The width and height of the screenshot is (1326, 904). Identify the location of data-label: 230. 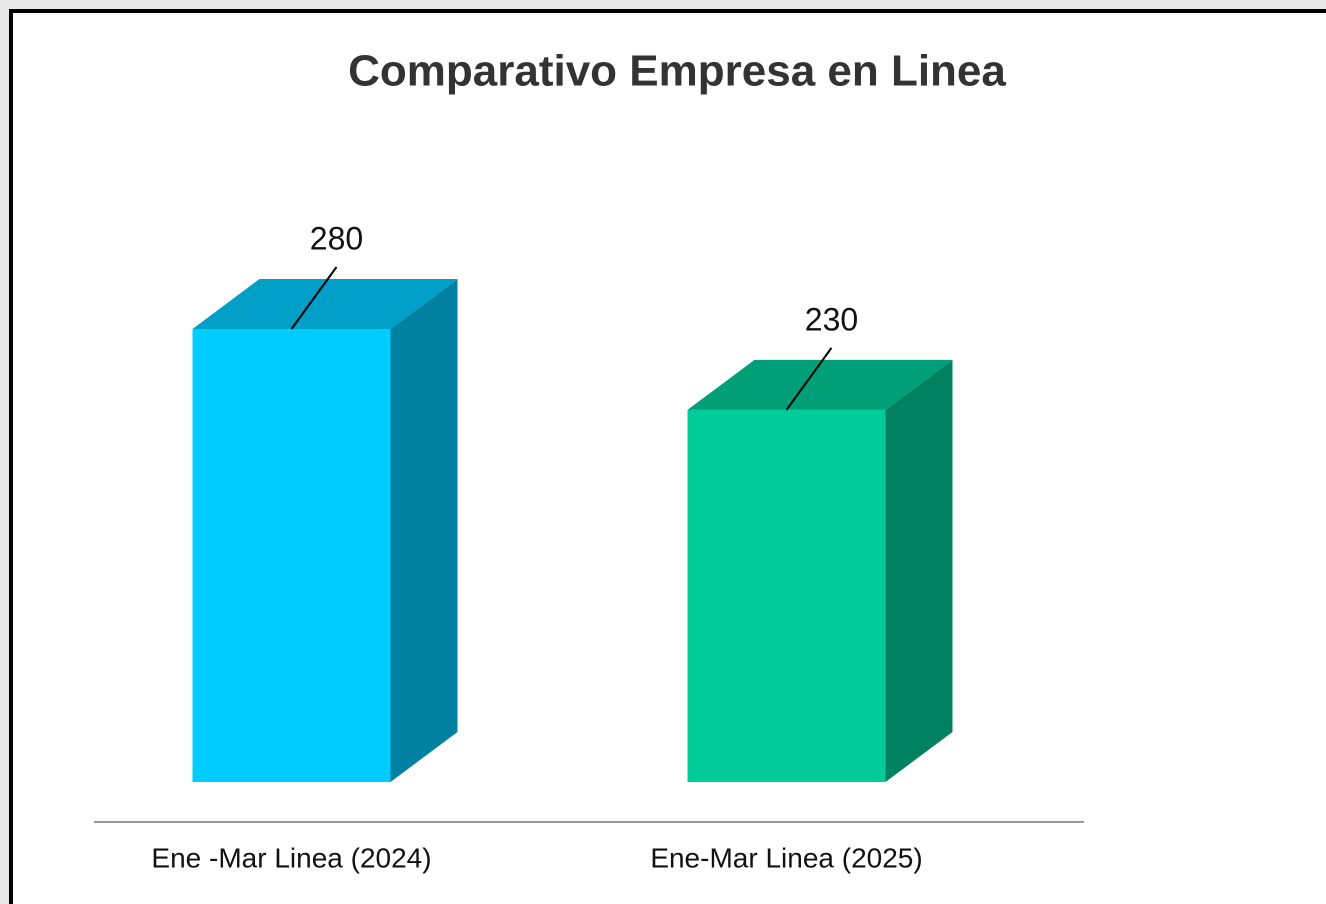
(831, 319).